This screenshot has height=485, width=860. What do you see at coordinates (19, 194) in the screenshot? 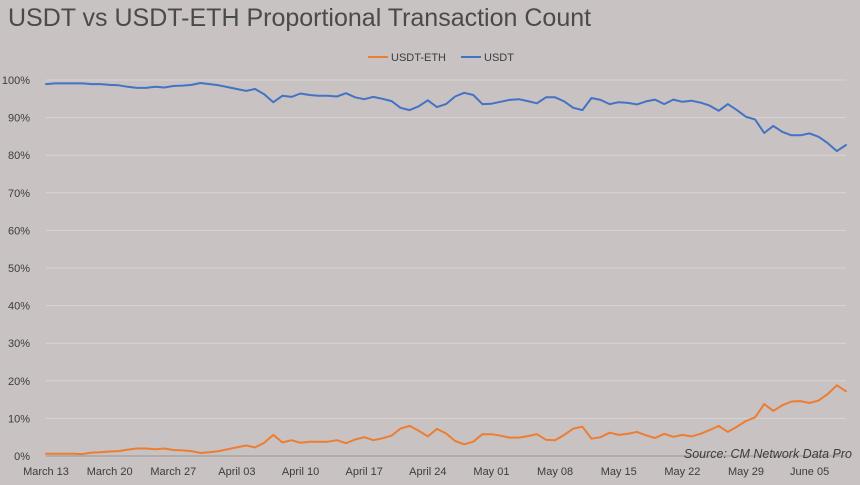
I see `y-tick-label: 70%` at bounding box center [19, 194].